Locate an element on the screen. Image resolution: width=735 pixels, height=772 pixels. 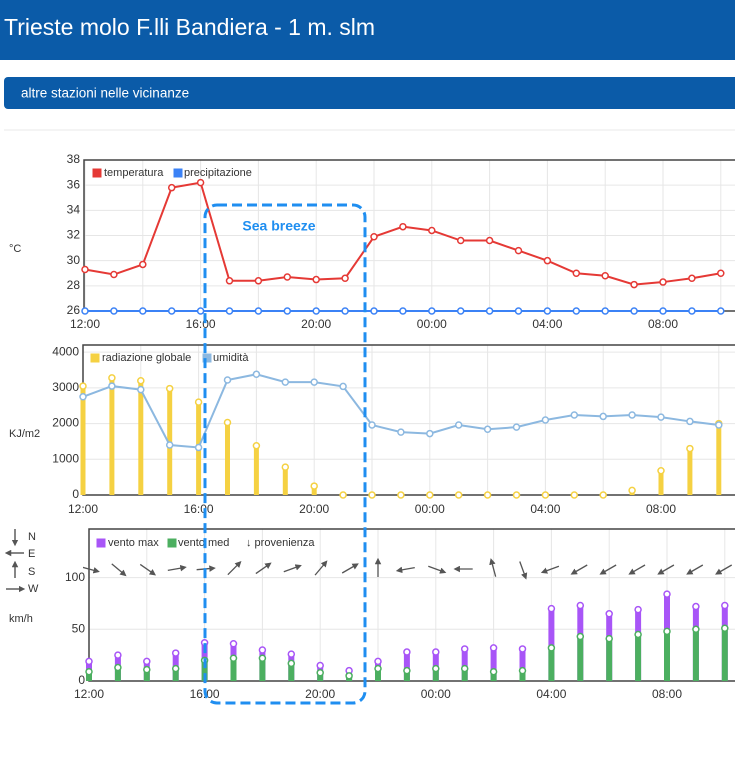
x-tick-label: 12:00 is located at coordinates (89, 694).